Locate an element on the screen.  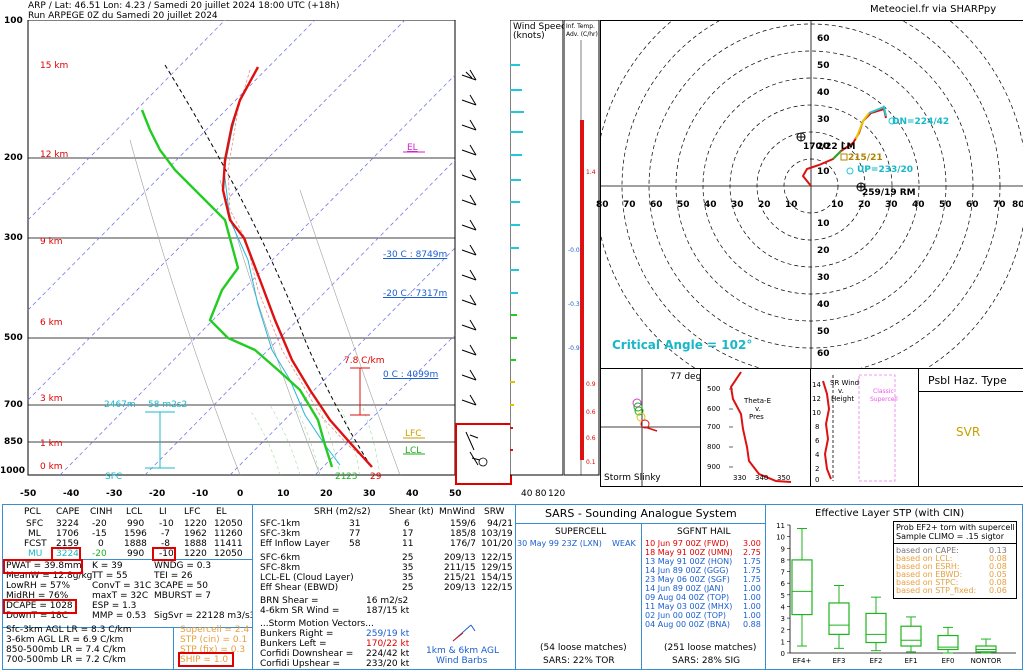
hail-size: 1.75 is located at coordinates (752, 570).